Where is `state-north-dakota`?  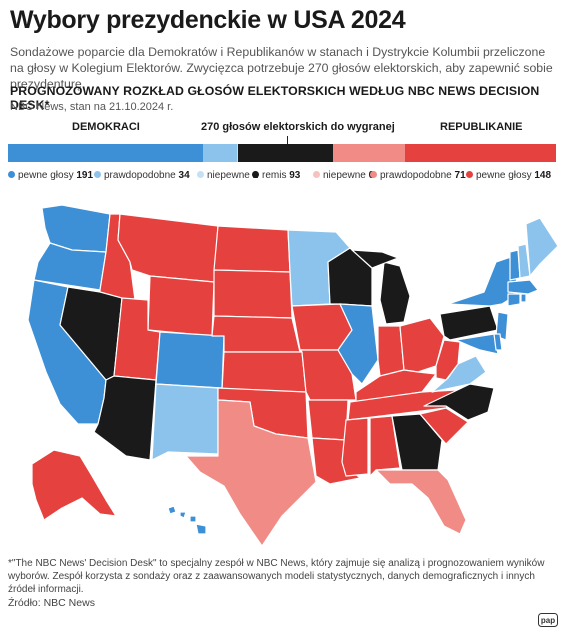
state-north-dakota is located at coordinates (252, 249).